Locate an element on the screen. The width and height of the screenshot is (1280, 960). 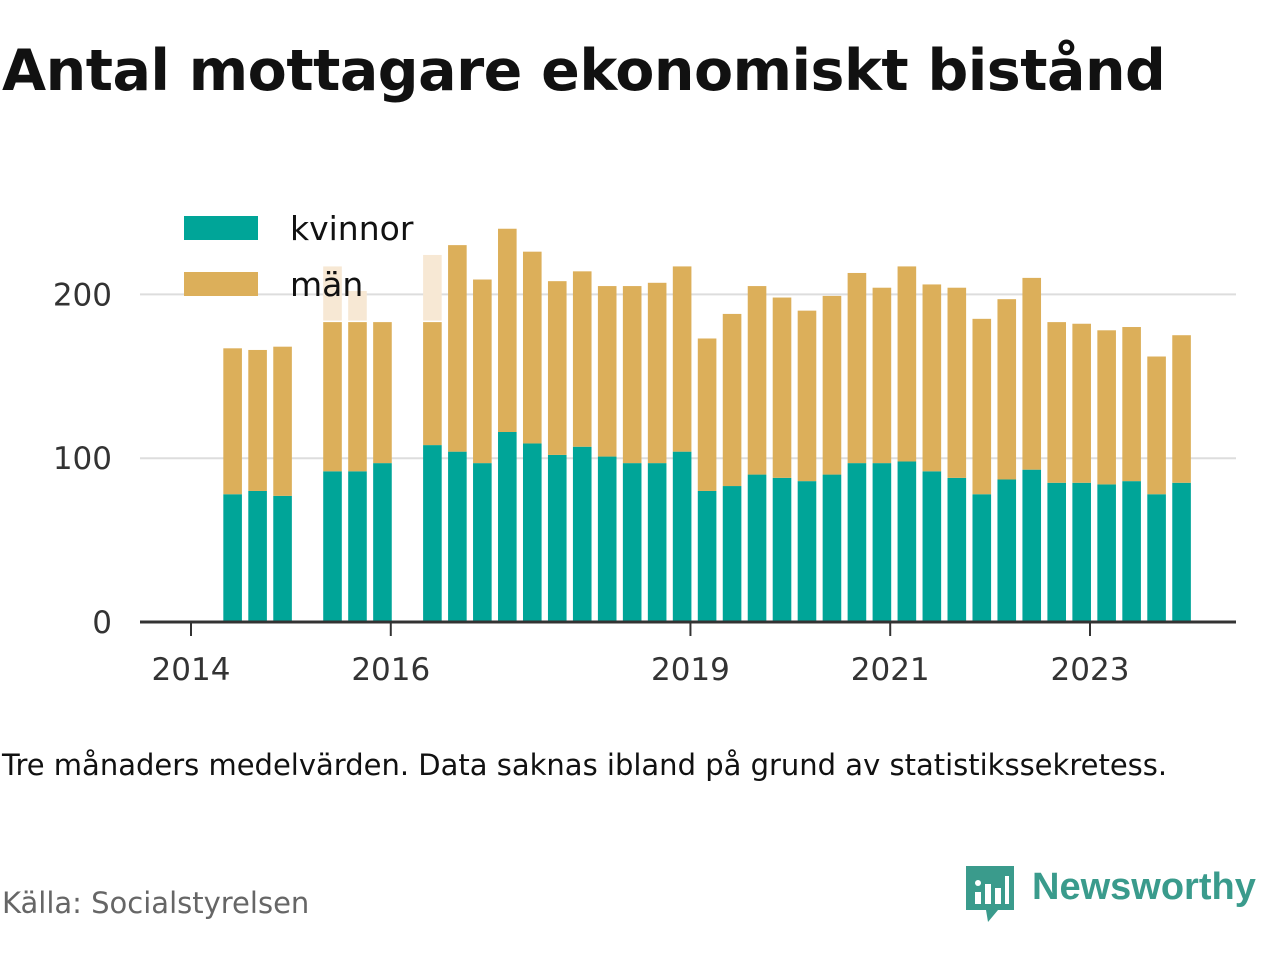
axes: 2014 2016 2019 2021 2023 is located at coordinates (688, 654).